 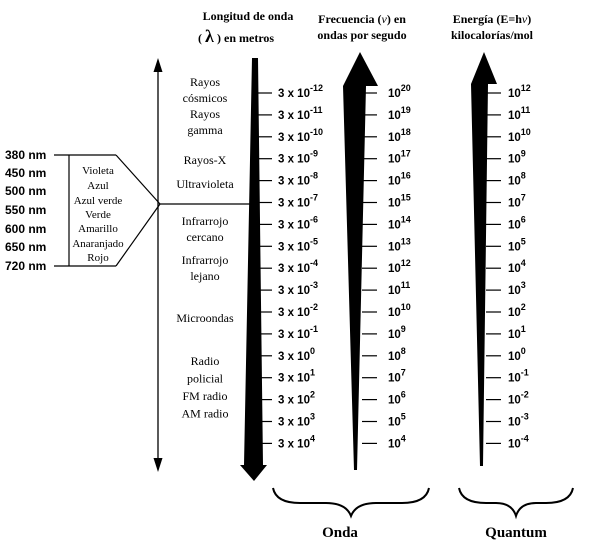 I want to click on scale-exponent: -11, so click(x=316, y=110).